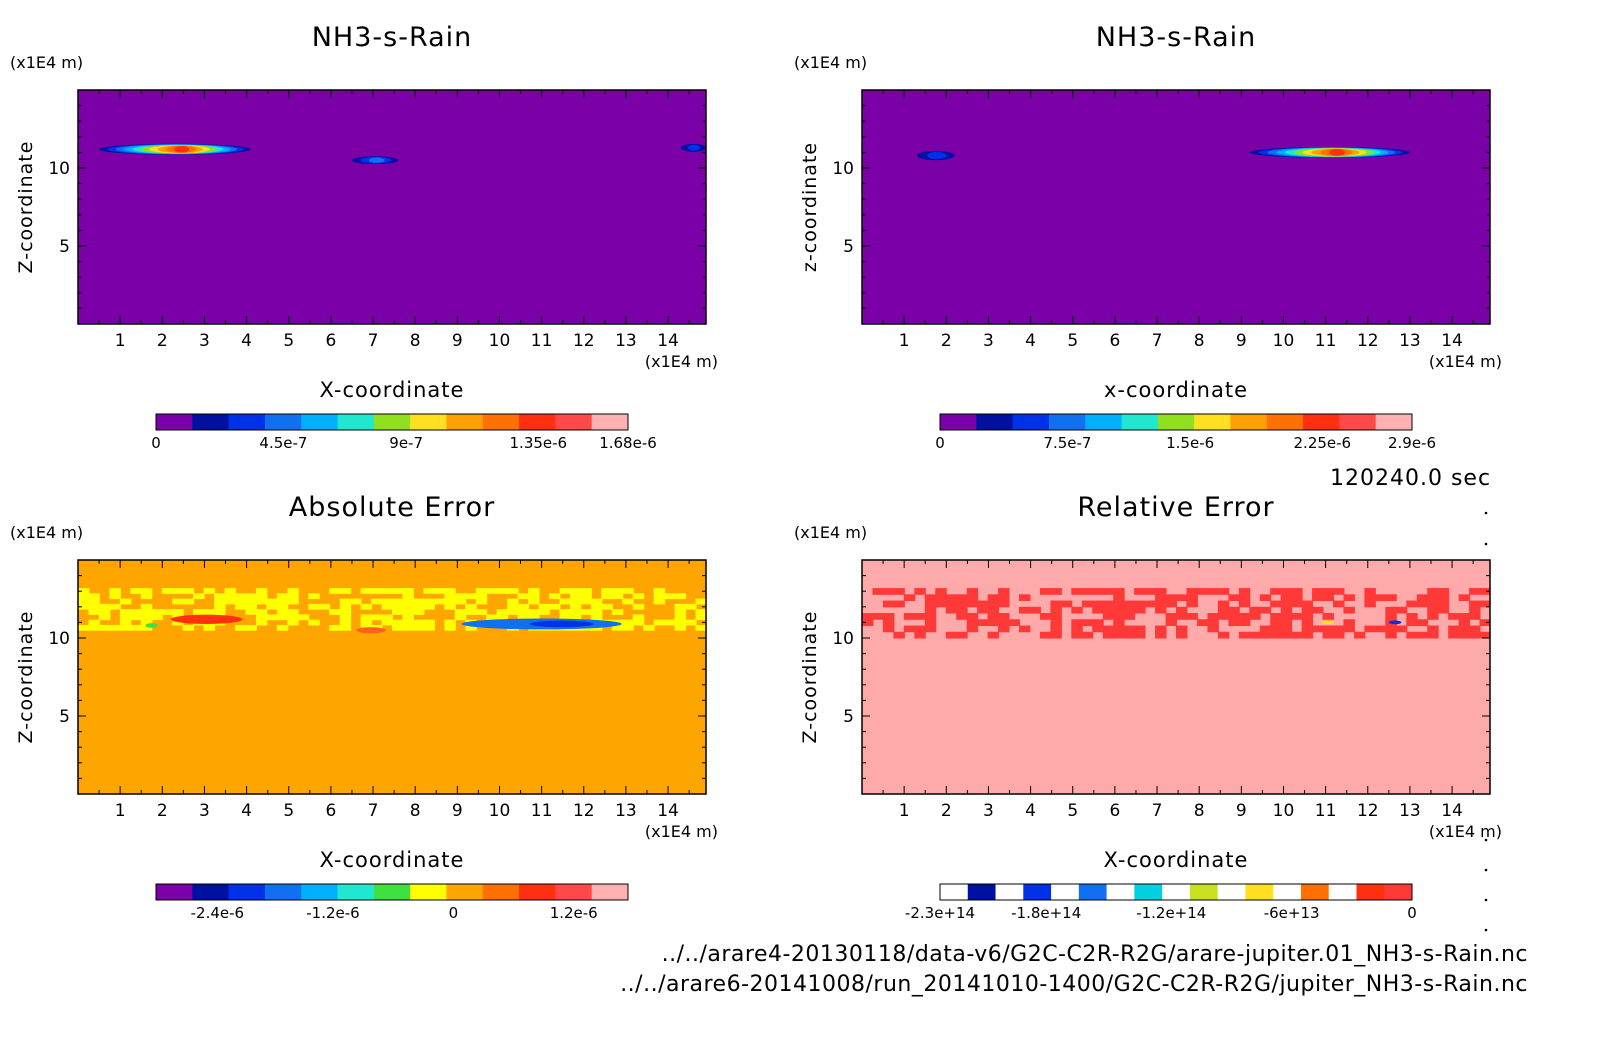  What do you see at coordinates (1067, 443) in the screenshot?
I see `colorbar-tick-label: 7.5e-7` at bounding box center [1067, 443].